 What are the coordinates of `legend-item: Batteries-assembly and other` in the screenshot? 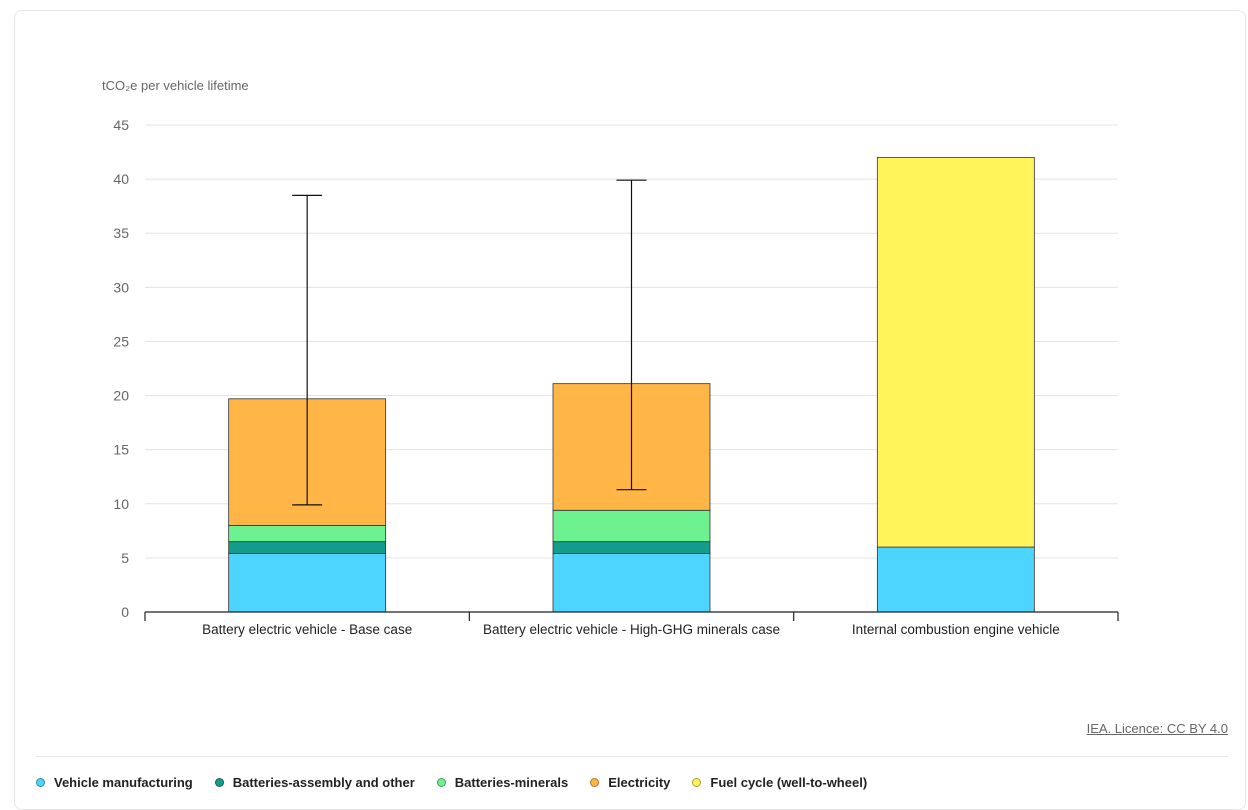 It's located at (314, 782).